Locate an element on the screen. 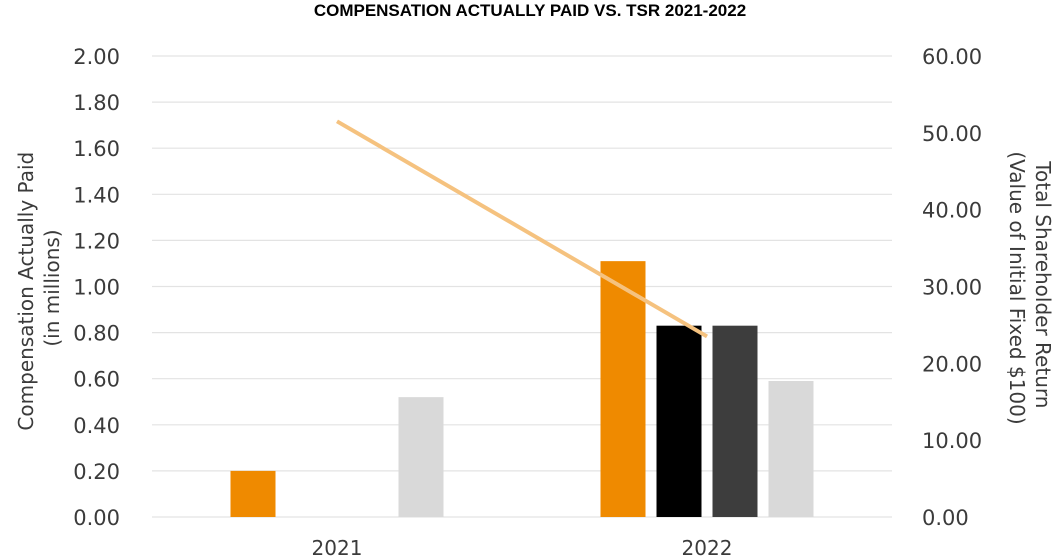 This screenshot has width=1060, height=560. left-tick-label: 1.80 is located at coordinates (96, 103).